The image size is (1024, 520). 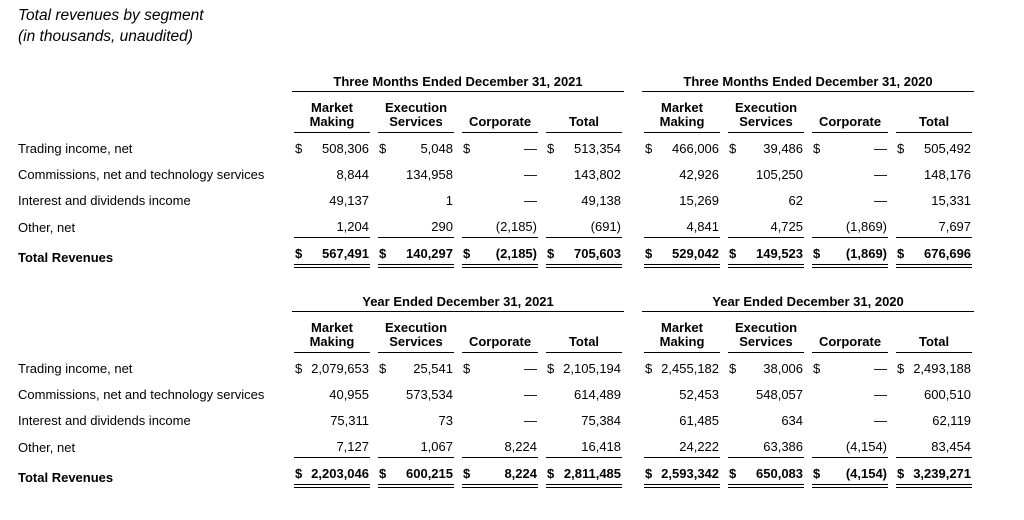 I want to click on amount-cell: 105,250, so click(x=766, y=172).